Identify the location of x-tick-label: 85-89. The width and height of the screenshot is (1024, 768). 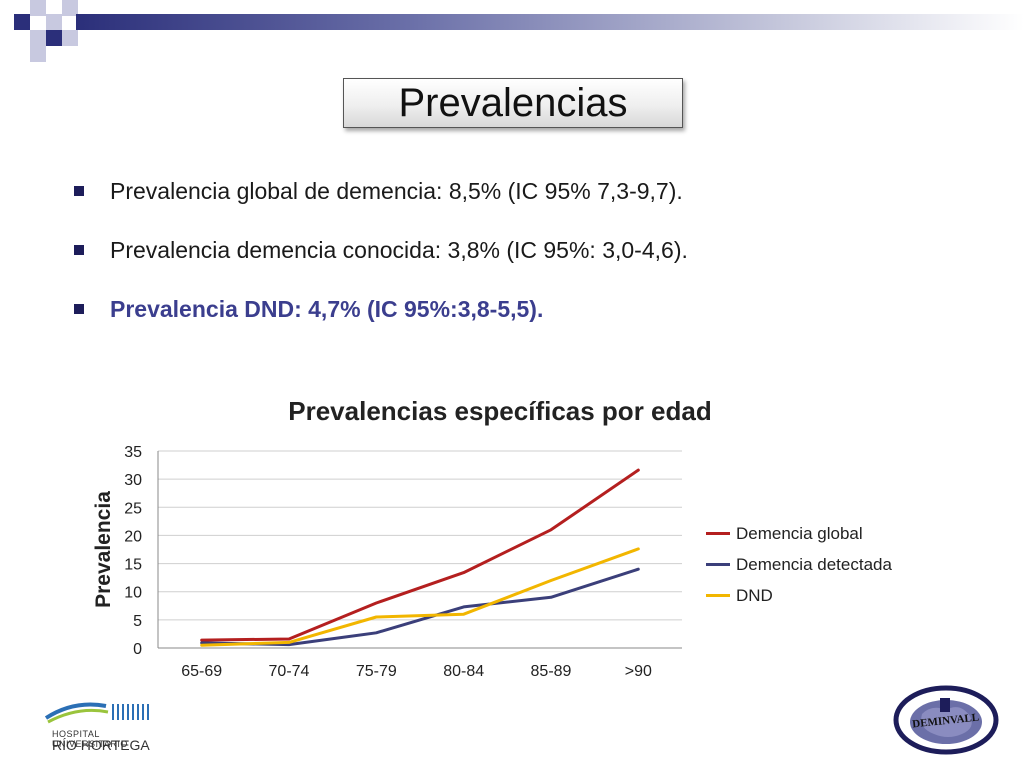
(551, 671).